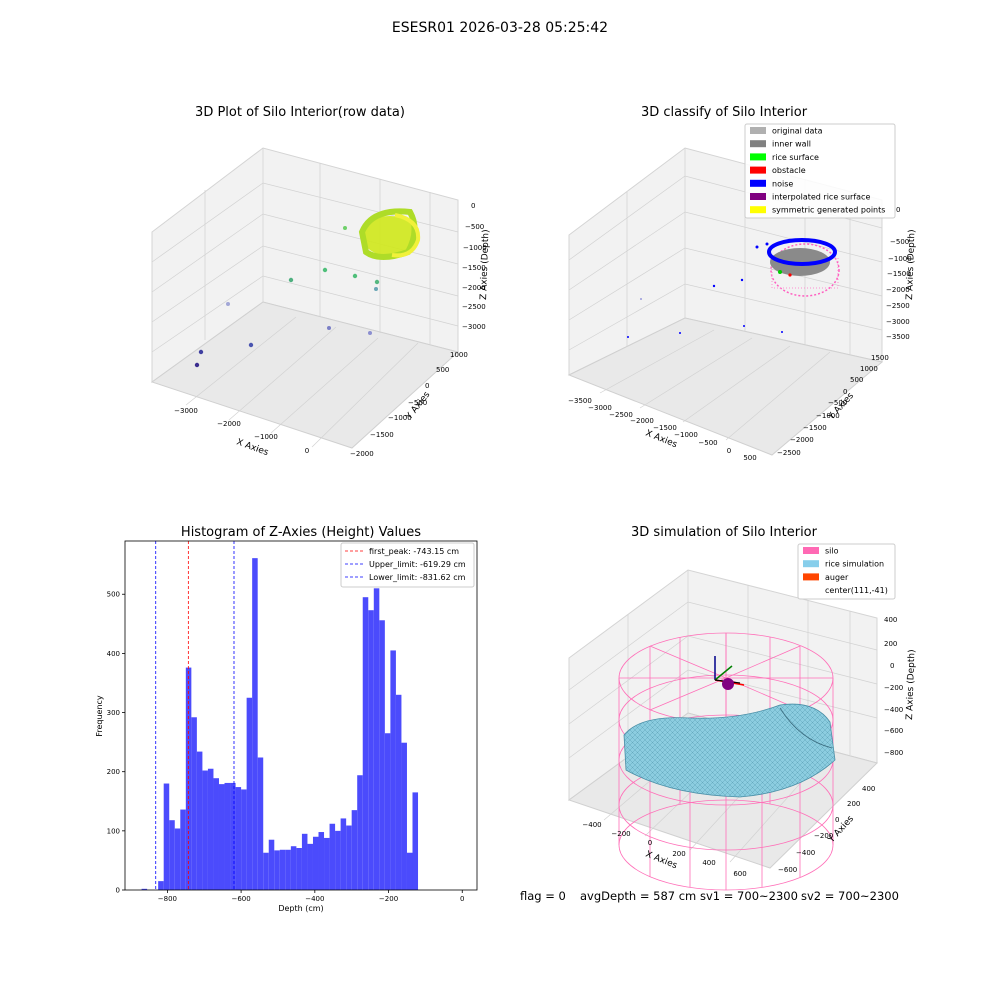  What do you see at coordinates (686, 435) in the screenshot?
I see `panel2-xtick: −1000` at bounding box center [686, 435].